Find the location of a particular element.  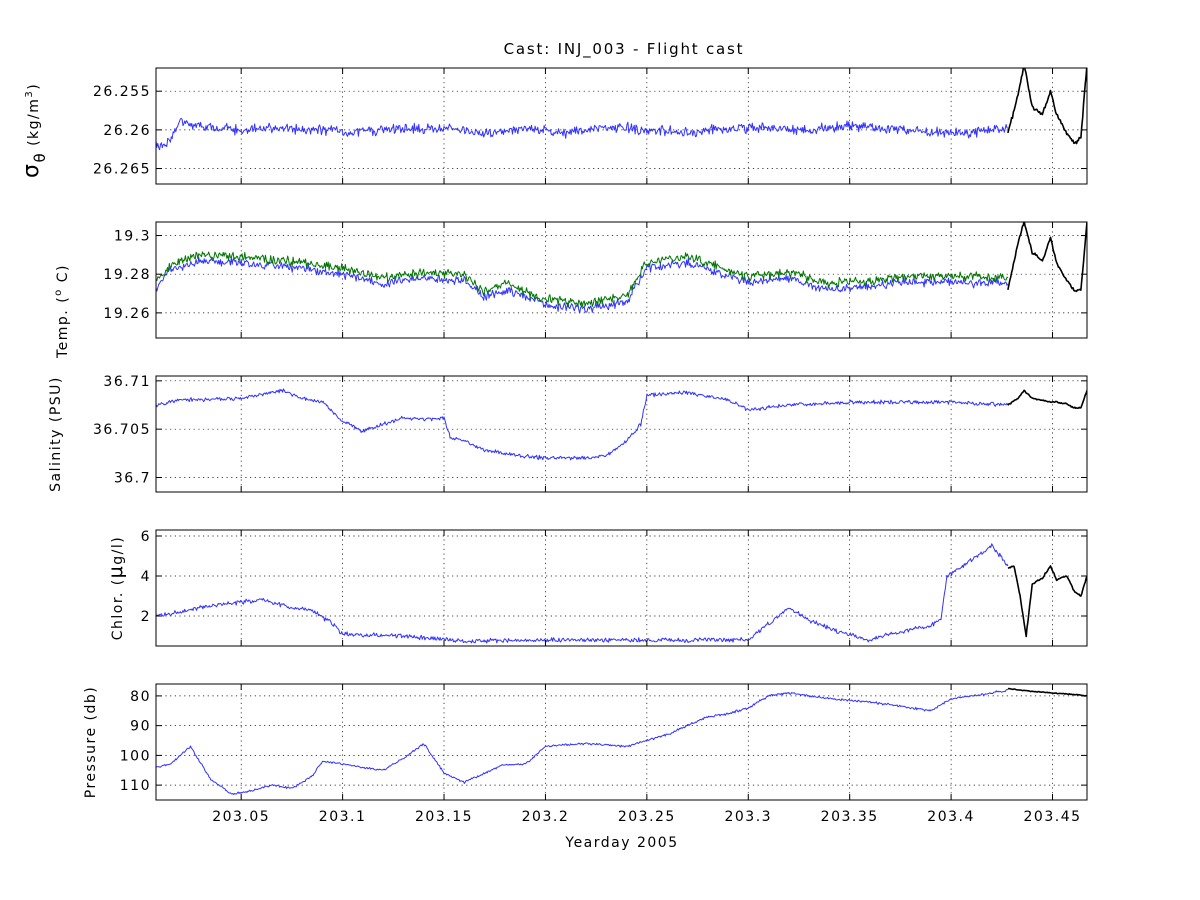

salinity-ytick-label-0: 36.7 is located at coordinates (132, 479).